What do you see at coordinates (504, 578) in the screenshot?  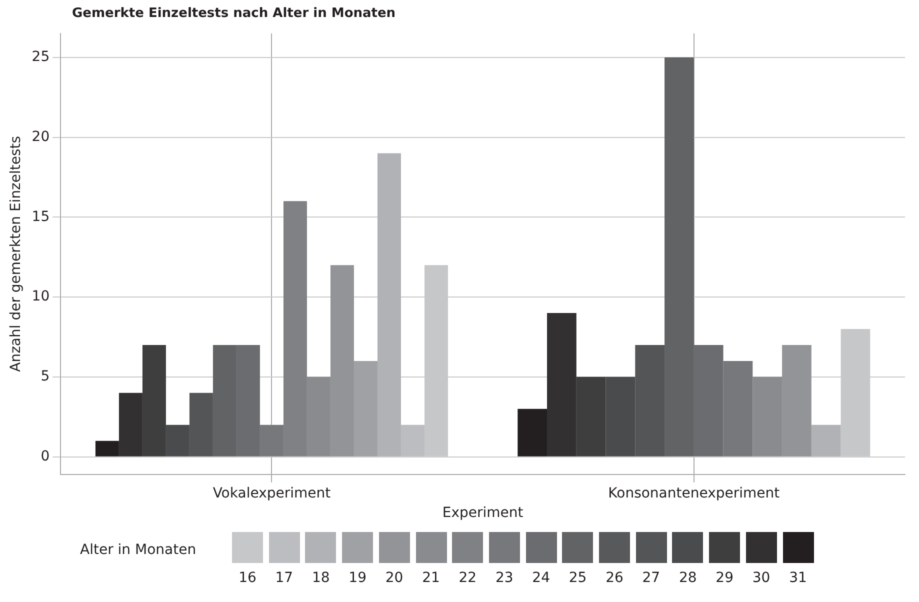 I see `legend-label: 23` at bounding box center [504, 578].